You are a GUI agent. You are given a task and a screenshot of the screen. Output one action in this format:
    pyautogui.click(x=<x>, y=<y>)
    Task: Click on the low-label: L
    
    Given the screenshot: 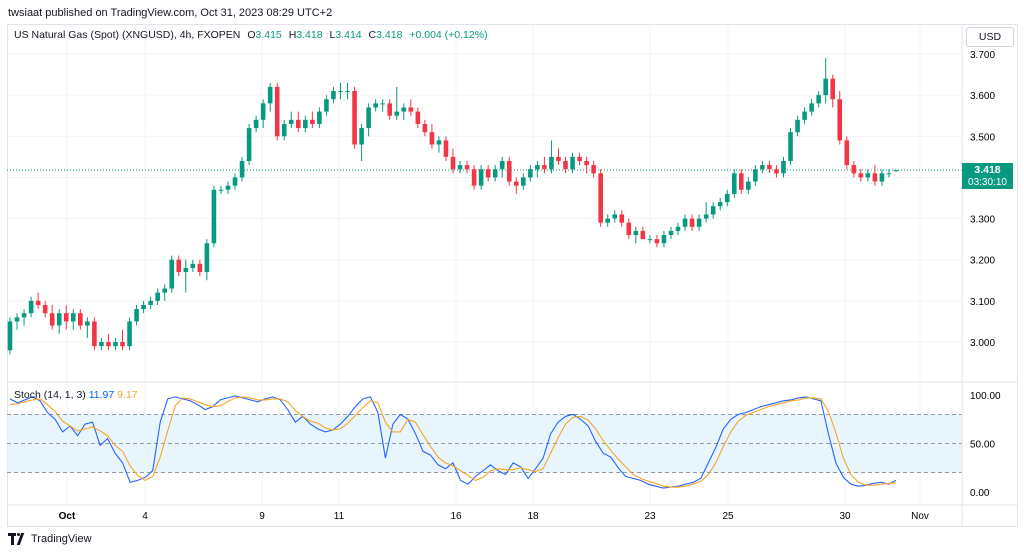 What is the action you would take?
    pyautogui.click(x=332, y=35)
    